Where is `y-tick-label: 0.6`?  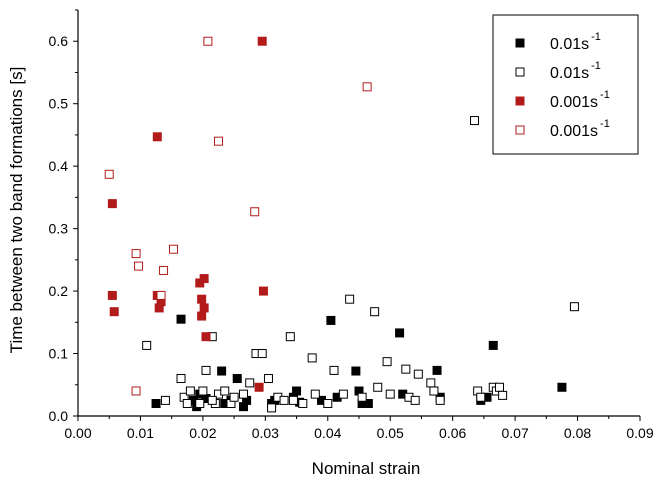 y-tick-label: 0.6 is located at coordinates (59, 41).